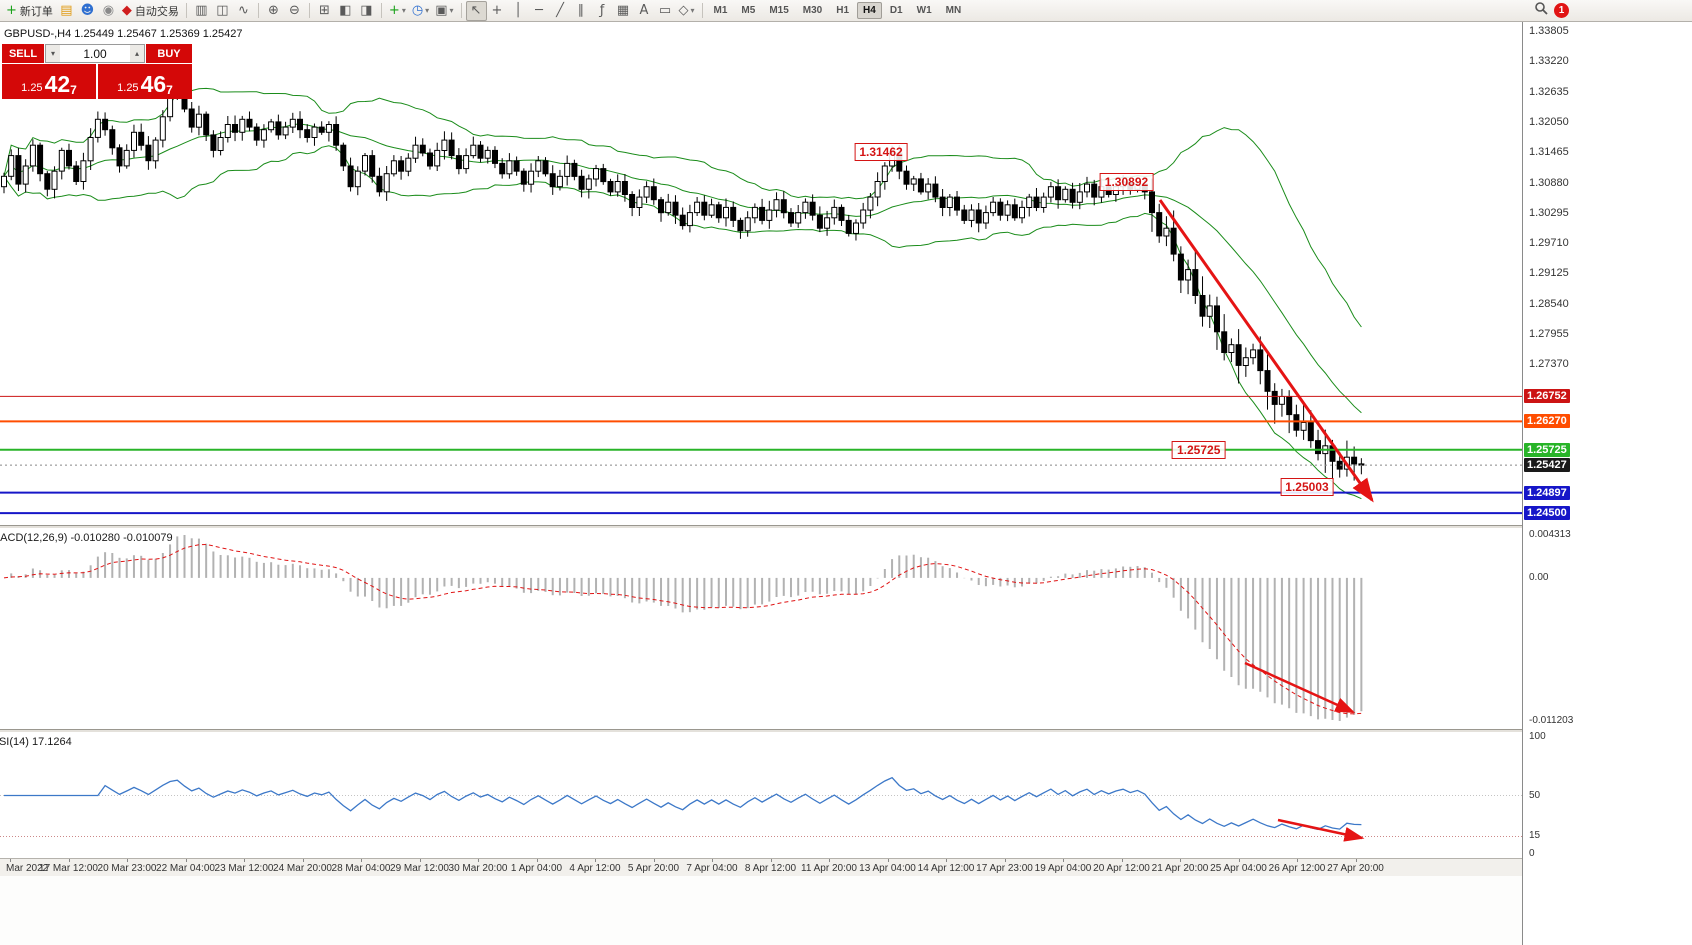  Describe the element at coordinates (57, 84) in the screenshot. I see `bid-price-digits: 42` at that location.